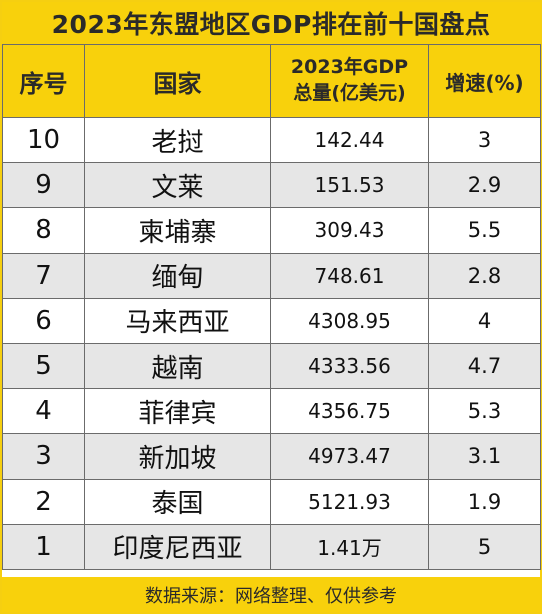 The image size is (542, 614). I want to click on gdp-cell: 4356.75, so click(349, 411).